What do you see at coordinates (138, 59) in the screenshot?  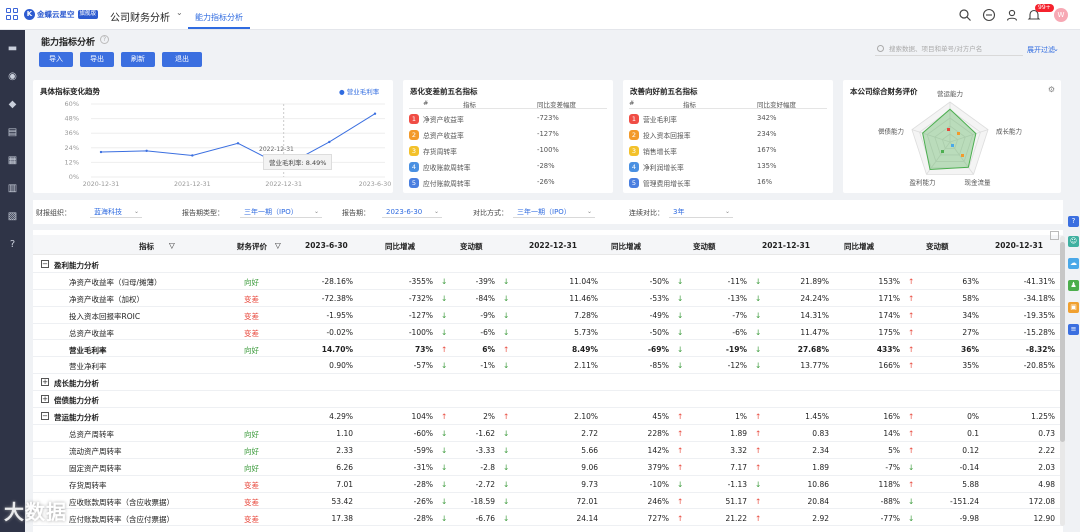 I see `refresh-button: 刷新` at bounding box center [138, 59].